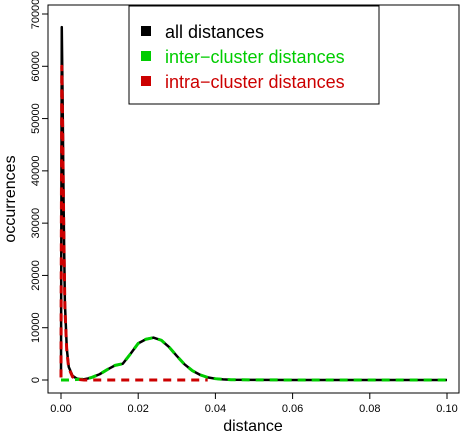 The image size is (463, 439). What do you see at coordinates (36, 327) in the screenshot?
I see `y-tick-label: 10000` at bounding box center [36, 327].